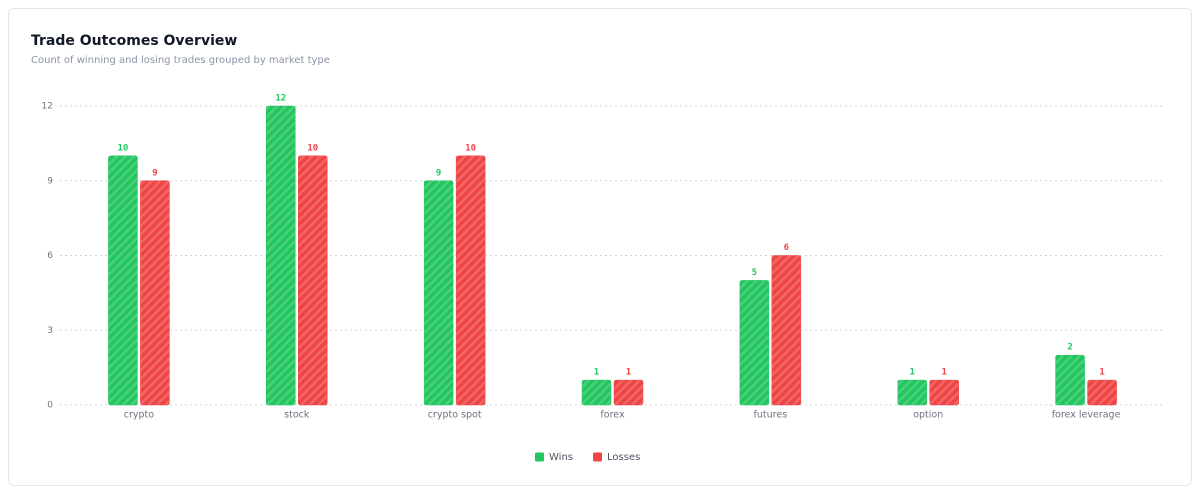 The width and height of the screenshot is (1200, 494). I want to click on y-tick-label: 12, so click(47, 107).